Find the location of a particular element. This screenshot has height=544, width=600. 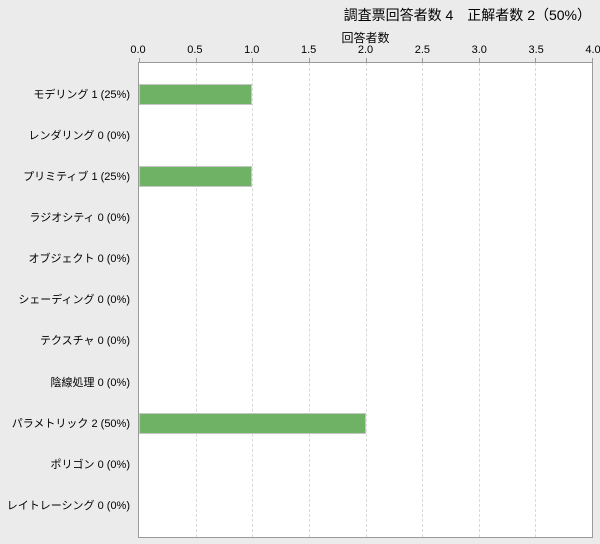

category-label: レンダリング 0 (0%) is located at coordinates (79, 135).